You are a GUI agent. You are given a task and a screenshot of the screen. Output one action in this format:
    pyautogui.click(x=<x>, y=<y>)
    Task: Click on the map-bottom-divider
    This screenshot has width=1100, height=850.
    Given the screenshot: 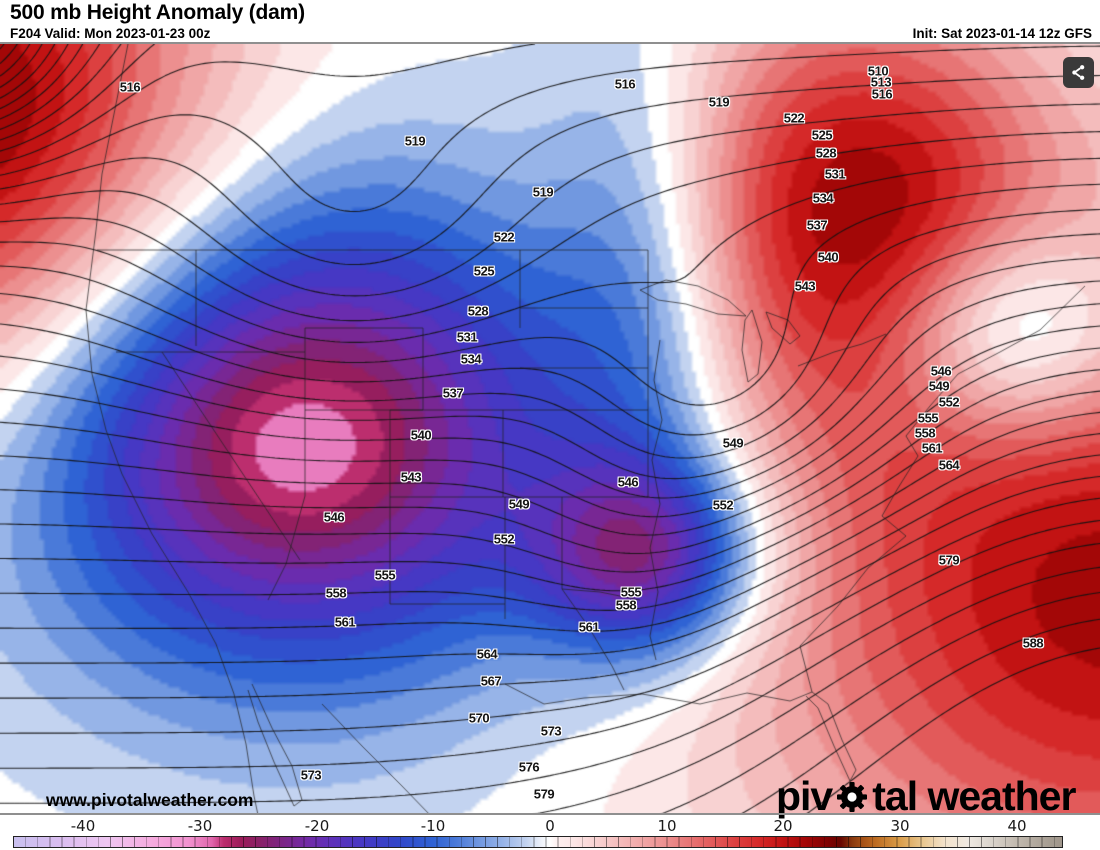 What is the action you would take?
    pyautogui.click(x=550, y=814)
    